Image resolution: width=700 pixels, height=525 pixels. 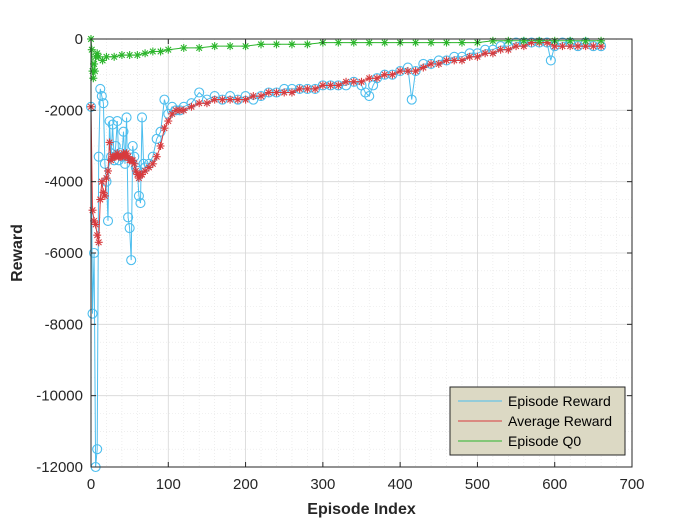 What do you see at coordinates (64, 324) in the screenshot?
I see `y-tick-label: -8000` at bounding box center [64, 324].